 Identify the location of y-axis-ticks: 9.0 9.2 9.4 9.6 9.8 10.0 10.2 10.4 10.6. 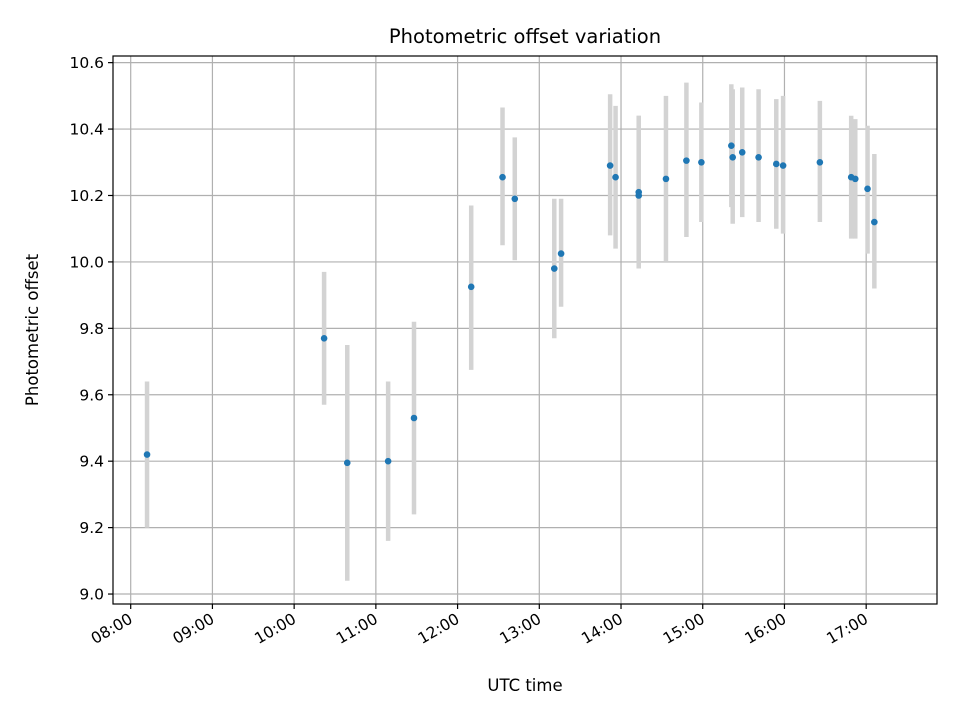
(91, 329).